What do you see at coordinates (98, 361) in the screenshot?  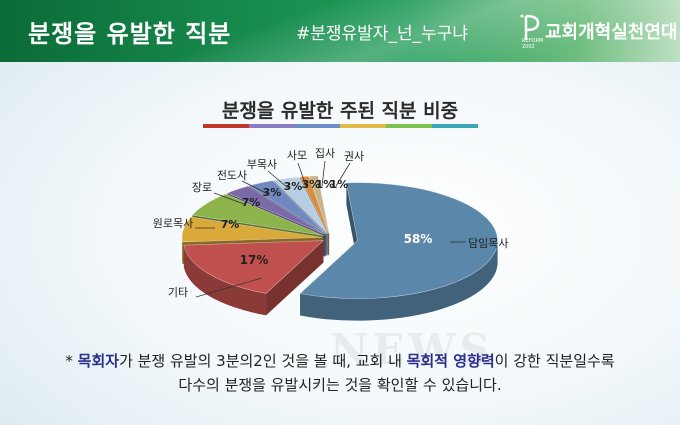 I see `footnote-highlight-1: 목회자` at bounding box center [98, 361].